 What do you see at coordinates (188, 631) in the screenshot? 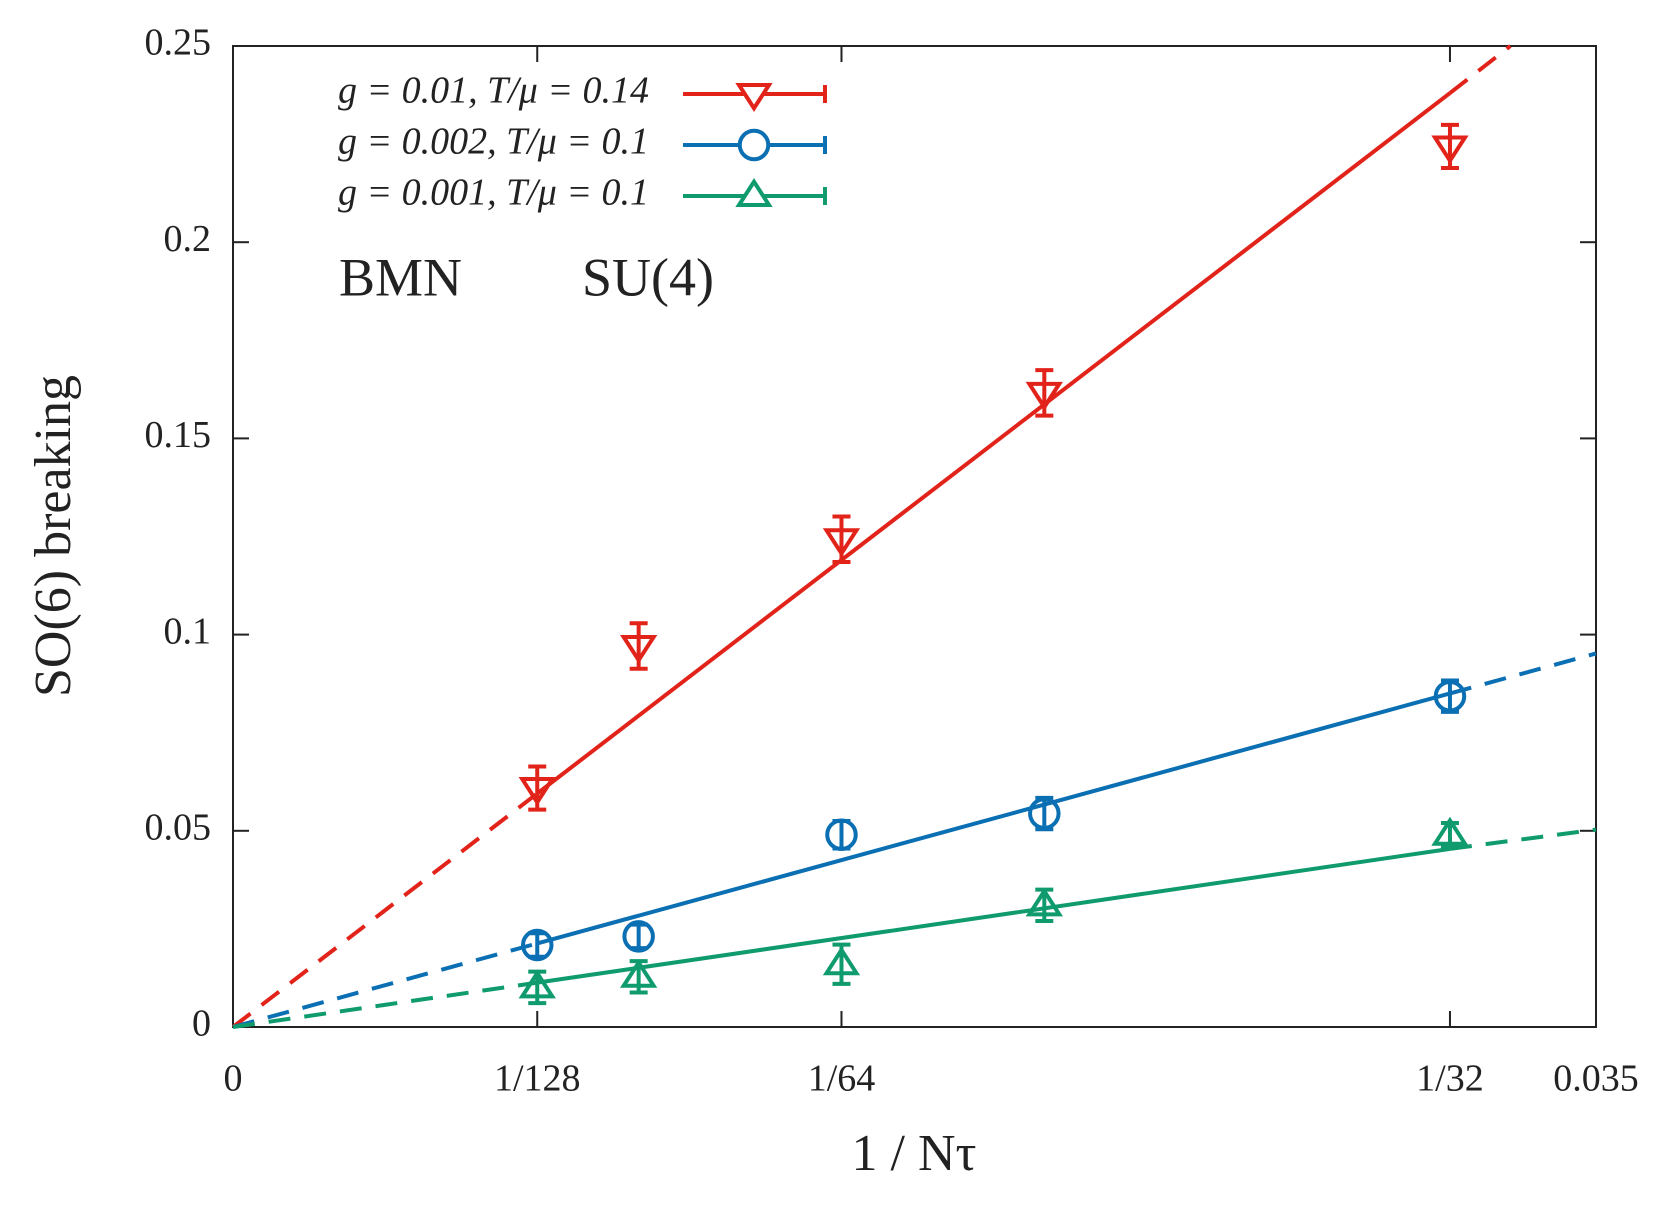
I see `y-tick-label: 0.1` at bounding box center [188, 631].